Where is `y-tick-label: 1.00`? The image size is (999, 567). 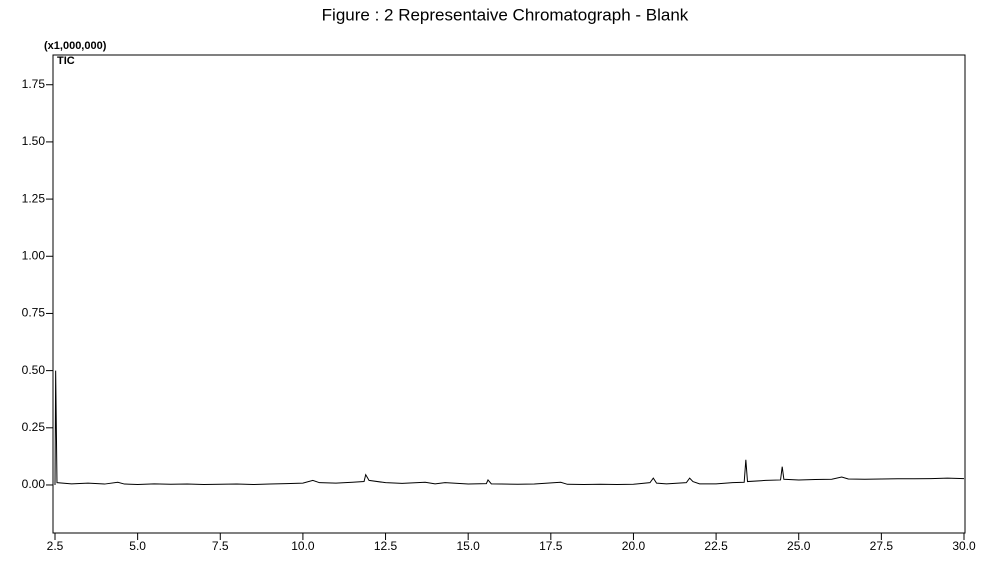 y-tick-label: 1.00 is located at coordinates (34, 255).